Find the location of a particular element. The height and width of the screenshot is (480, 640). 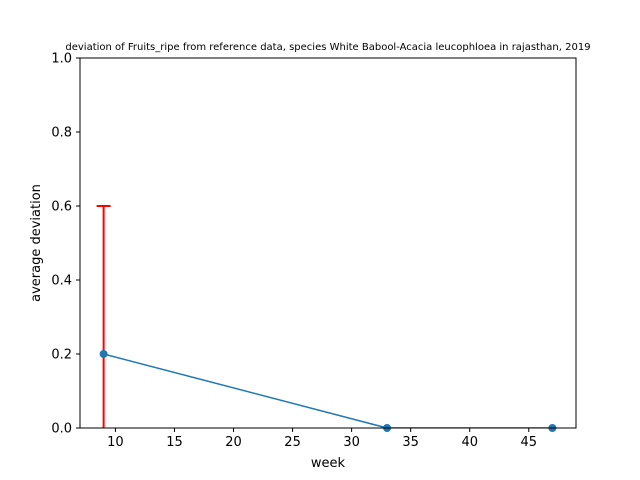

x-tick-label: 15 is located at coordinates (174, 442).